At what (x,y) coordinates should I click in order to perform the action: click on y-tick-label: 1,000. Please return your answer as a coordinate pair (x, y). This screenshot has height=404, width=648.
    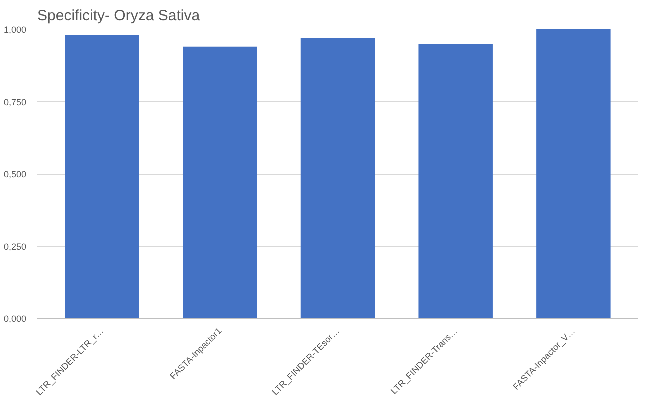
    Looking at the image, I should click on (15, 30).